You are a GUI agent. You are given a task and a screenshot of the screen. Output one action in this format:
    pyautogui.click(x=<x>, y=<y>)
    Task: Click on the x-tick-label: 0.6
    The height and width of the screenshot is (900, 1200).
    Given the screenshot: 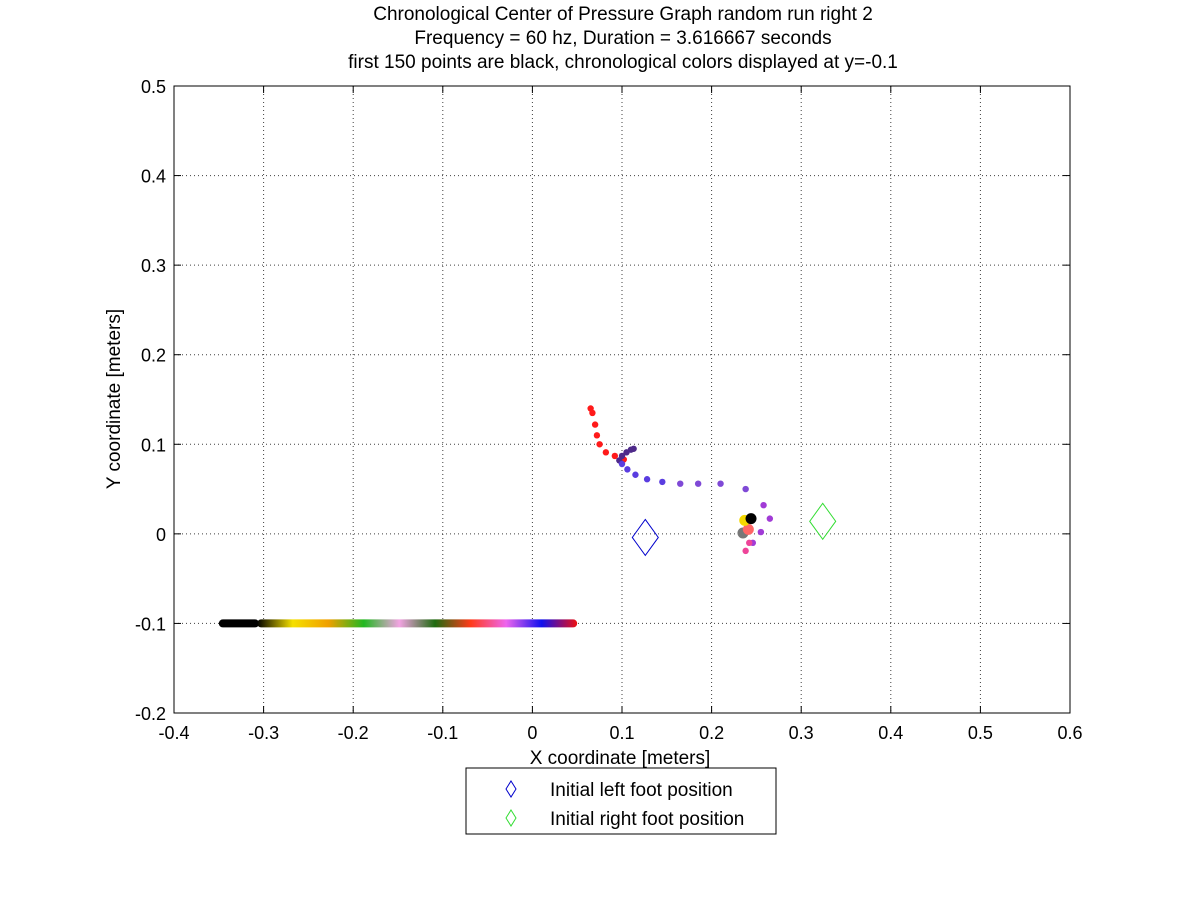 What is the action you would take?
    pyautogui.click(x=1069, y=733)
    